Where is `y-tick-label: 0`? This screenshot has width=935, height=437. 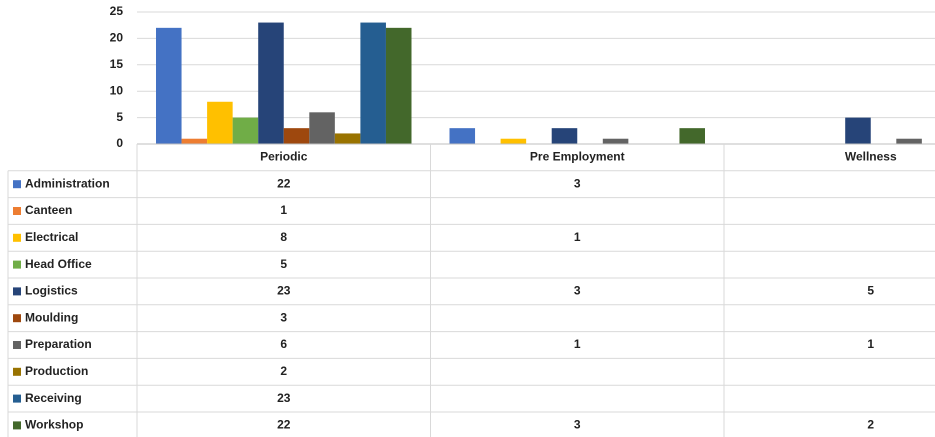 y-tick-label: 0 is located at coordinates (119, 143).